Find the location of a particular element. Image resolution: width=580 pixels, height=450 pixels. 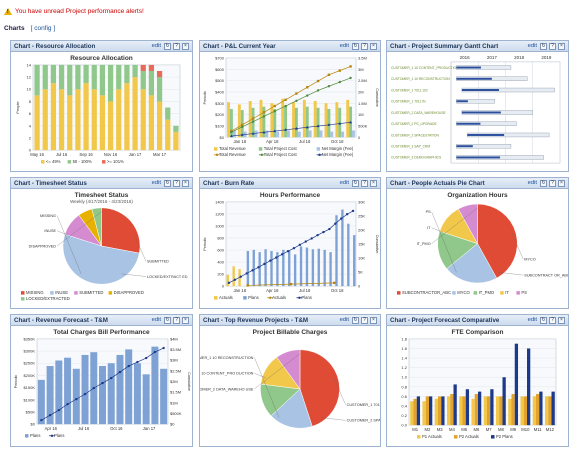

x-tick-label: Apr 16 is located at coordinates (51, 428).